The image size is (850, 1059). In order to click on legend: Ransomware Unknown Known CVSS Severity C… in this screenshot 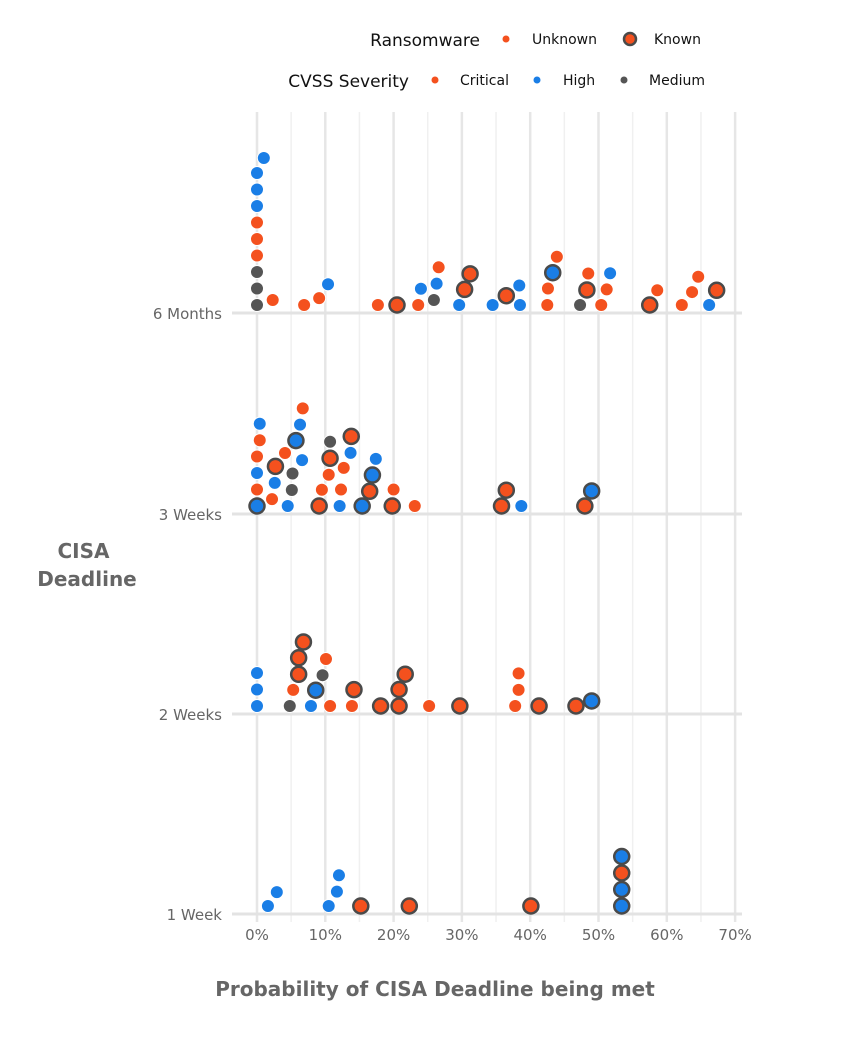, I will do `click(496, 61)`.